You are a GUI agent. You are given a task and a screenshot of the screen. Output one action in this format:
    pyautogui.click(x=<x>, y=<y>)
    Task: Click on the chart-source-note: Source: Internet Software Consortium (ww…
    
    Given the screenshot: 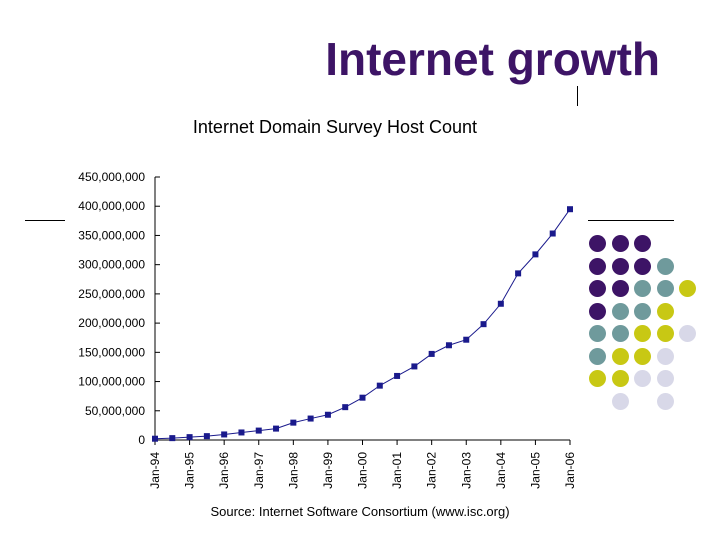 What is the action you would take?
    pyautogui.click(x=360, y=511)
    